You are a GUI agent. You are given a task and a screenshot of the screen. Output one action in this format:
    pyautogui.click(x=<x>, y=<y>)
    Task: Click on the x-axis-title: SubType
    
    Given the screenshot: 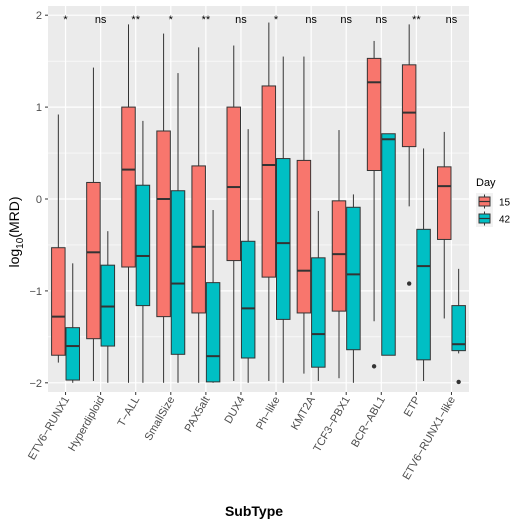 What is the action you would take?
    pyautogui.click(x=254, y=511)
    